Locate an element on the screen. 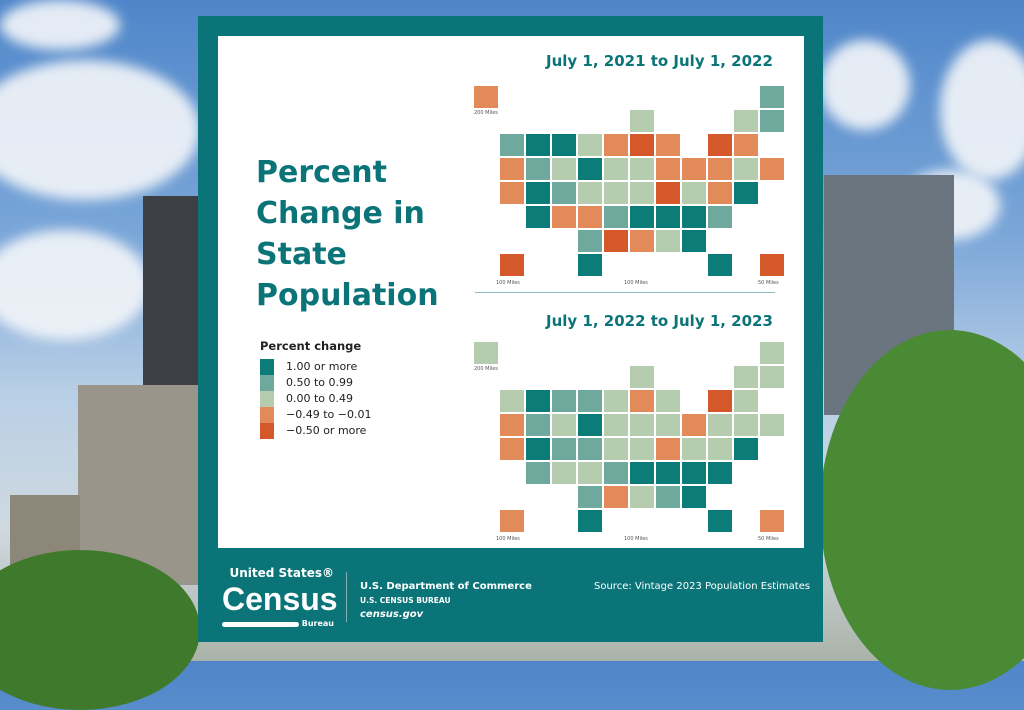  state-mt is located at coordinates (564, 401).